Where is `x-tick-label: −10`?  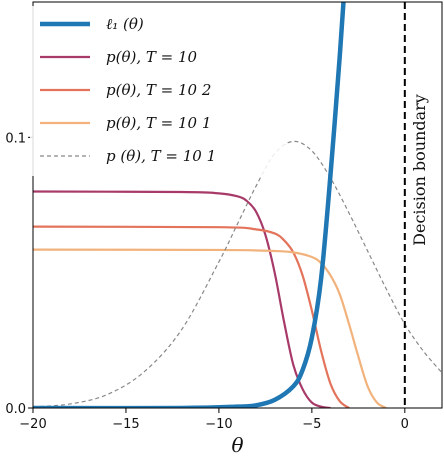
x-tick-label: −10 is located at coordinates (218, 424).